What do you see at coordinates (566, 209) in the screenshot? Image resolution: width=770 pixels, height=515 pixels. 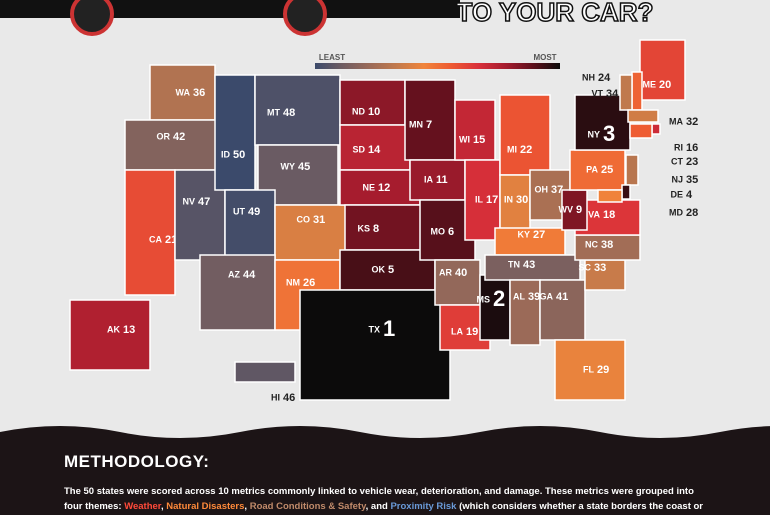 I see `state-abbr: WV` at bounding box center [566, 209].